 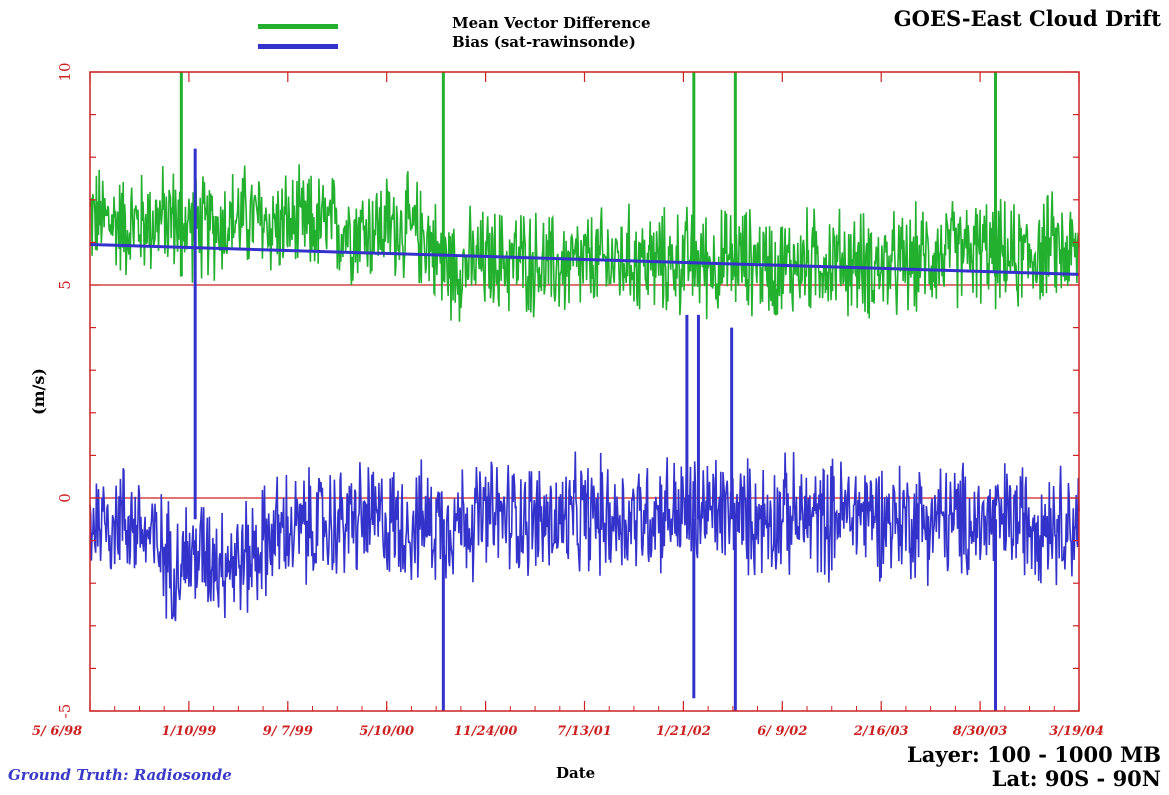 What do you see at coordinates (120, 775) in the screenshot?
I see `ground-truth-note: Ground Truth: Radiosonde` at bounding box center [120, 775].